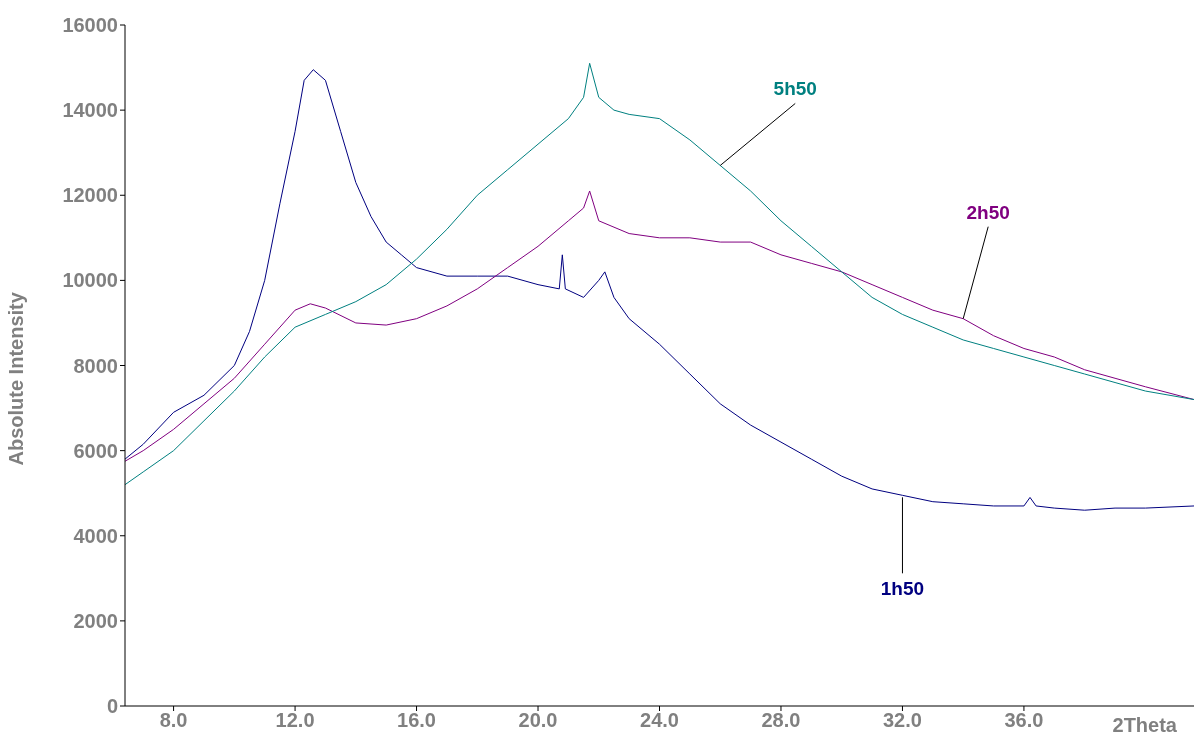 This screenshot has height=744, width=1204. What do you see at coordinates (16, 378) in the screenshot?
I see `y-axis-title: Absolute Intensity` at bounding box center [16, 378].